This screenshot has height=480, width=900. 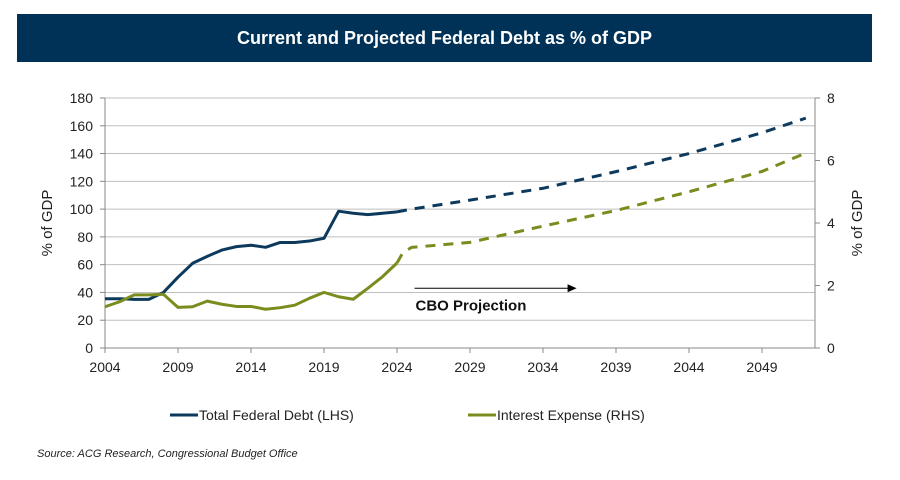 What do you see at coordinates (471, 305) in the screenshot?
I see `projection-label: CBO Projection` at bounding box center [471, 305].